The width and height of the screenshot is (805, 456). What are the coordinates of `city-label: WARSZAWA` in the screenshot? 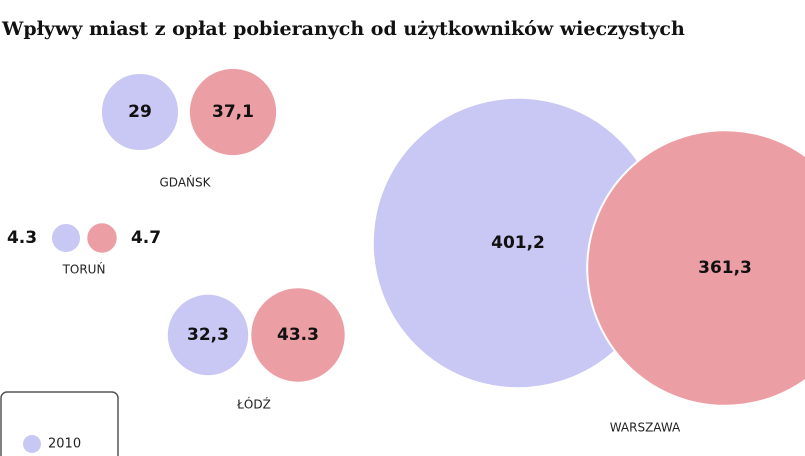 It's located at (645, 428).